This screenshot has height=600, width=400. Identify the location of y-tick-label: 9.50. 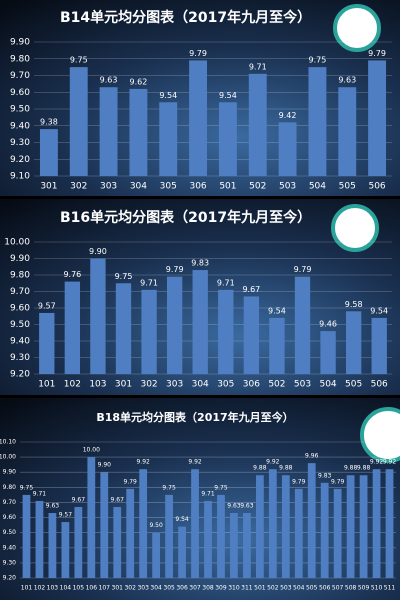
(20, 325).